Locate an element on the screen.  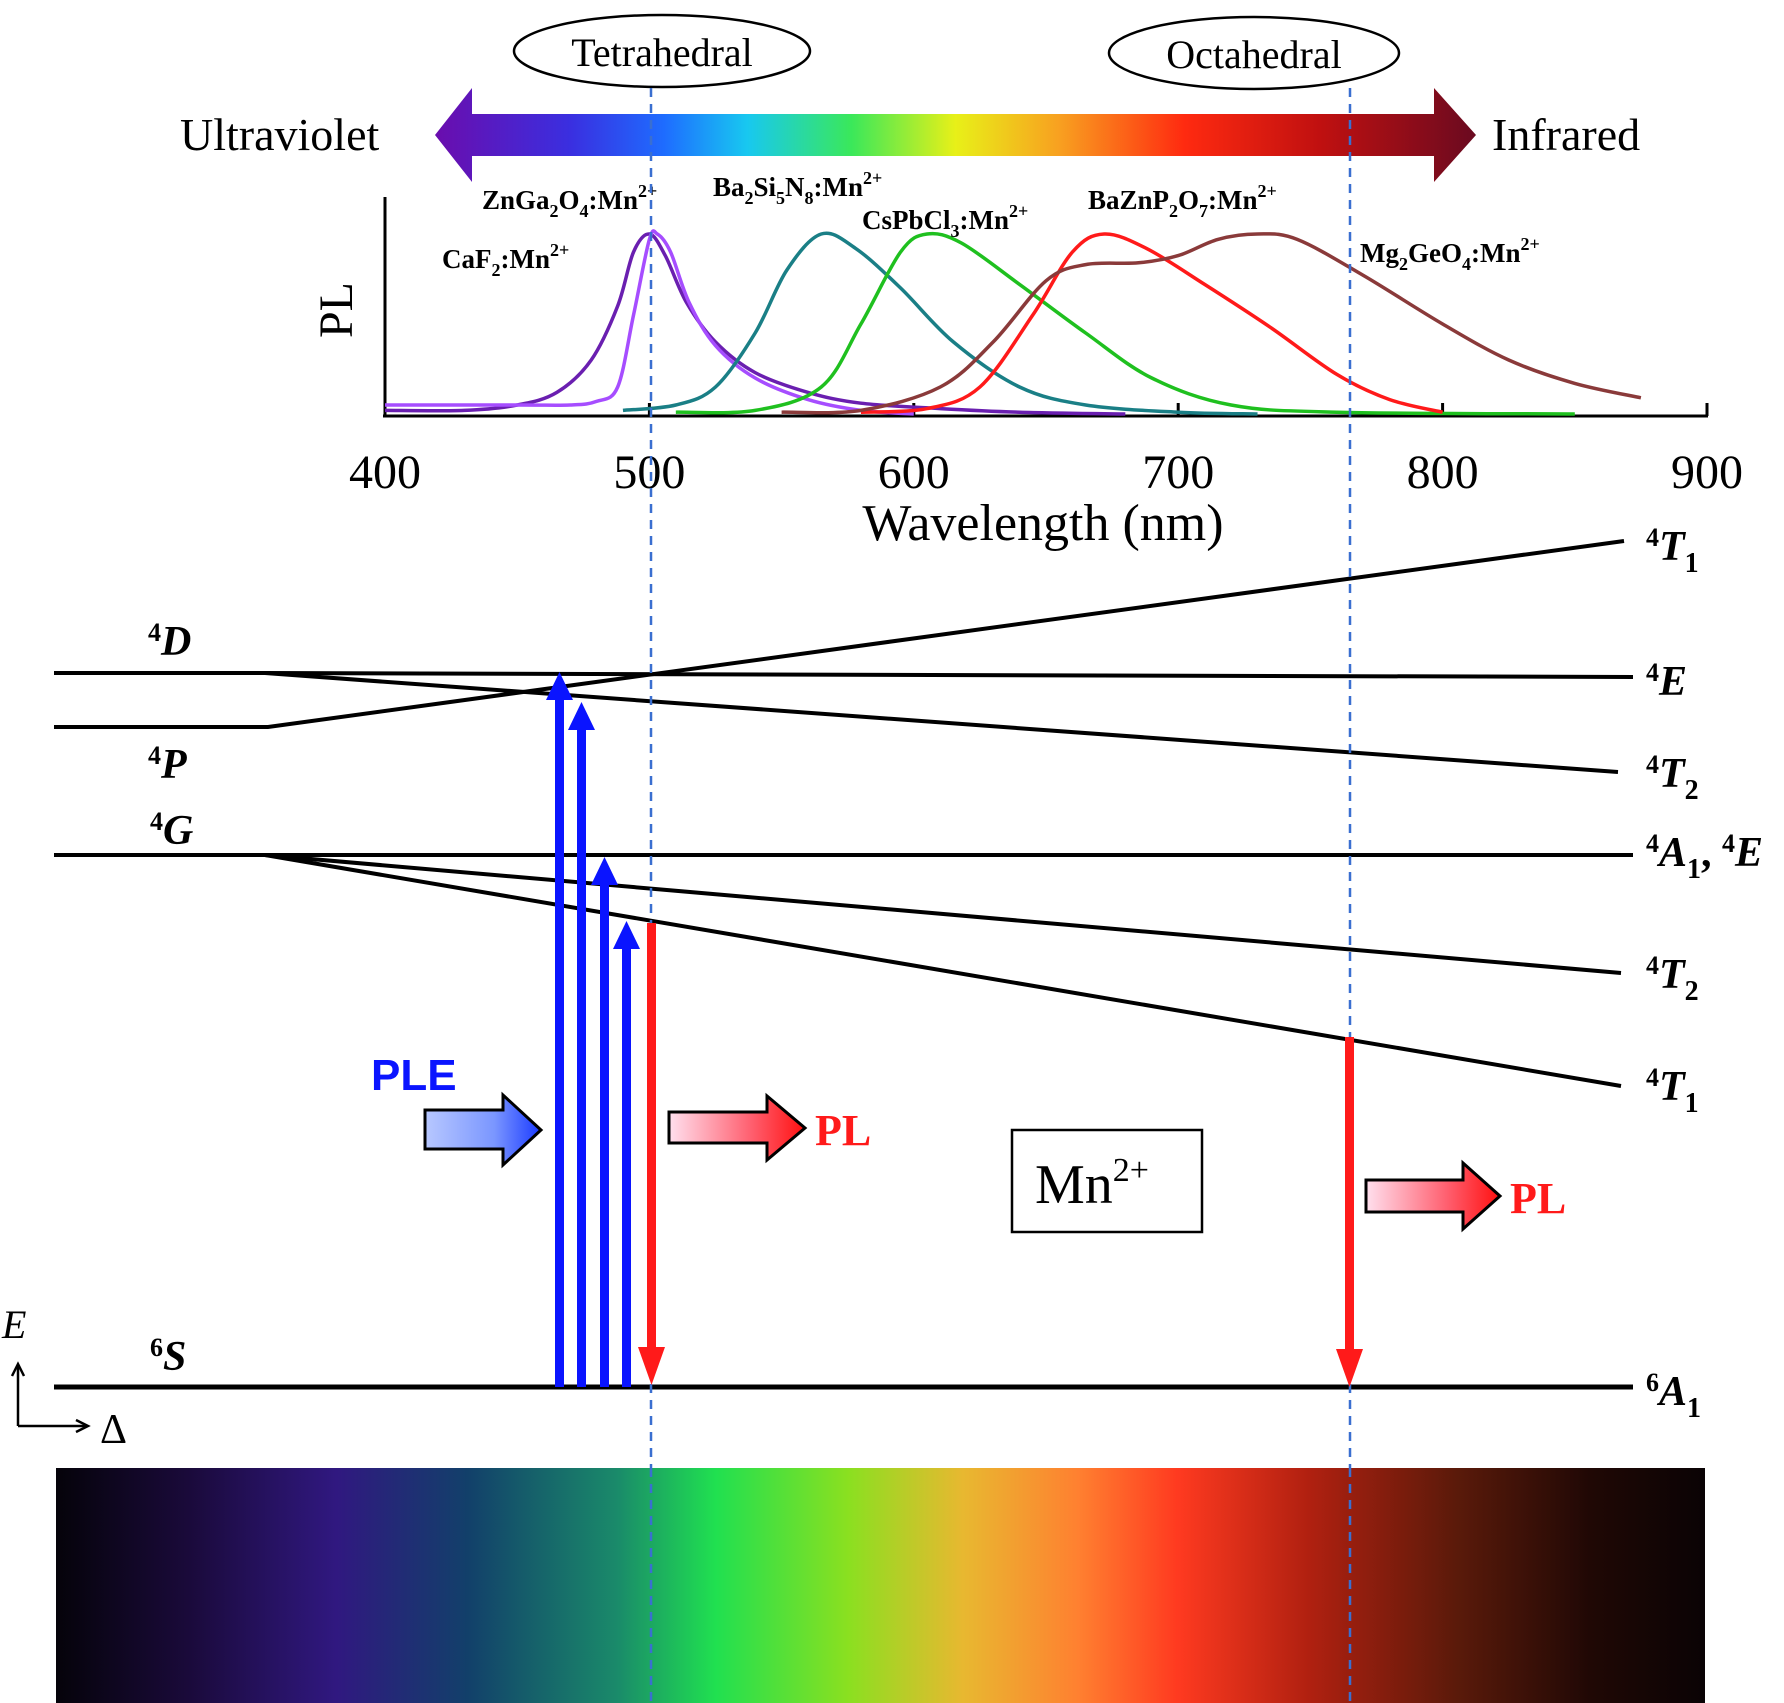
term-4t1-lower: 4T1 is located at coordinates (1672, 1091).